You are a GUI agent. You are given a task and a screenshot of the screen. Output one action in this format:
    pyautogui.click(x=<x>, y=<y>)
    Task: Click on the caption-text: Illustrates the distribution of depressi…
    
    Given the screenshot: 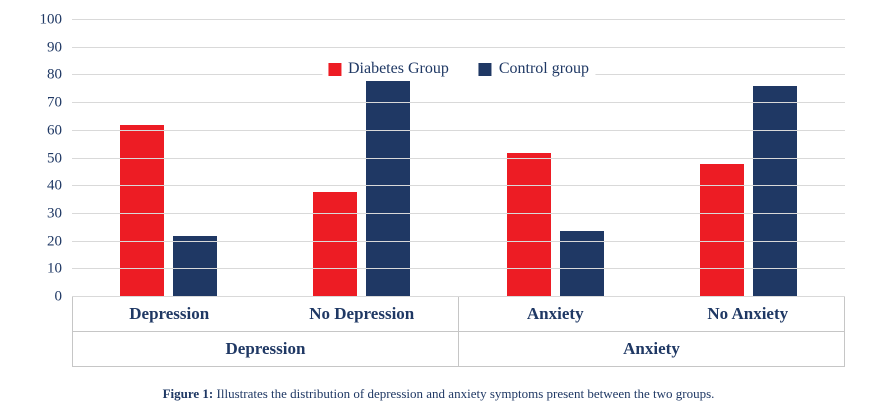 What is the action you would take?
    pyautogui.click(x=465, y=393)
    